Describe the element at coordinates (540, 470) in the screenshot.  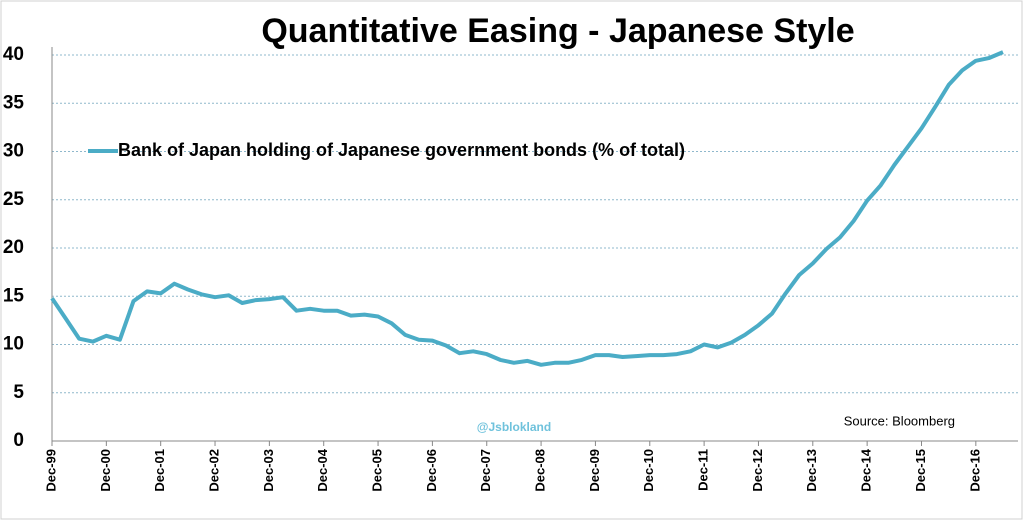
I see `x-tick-label: Dec-08` at that location.